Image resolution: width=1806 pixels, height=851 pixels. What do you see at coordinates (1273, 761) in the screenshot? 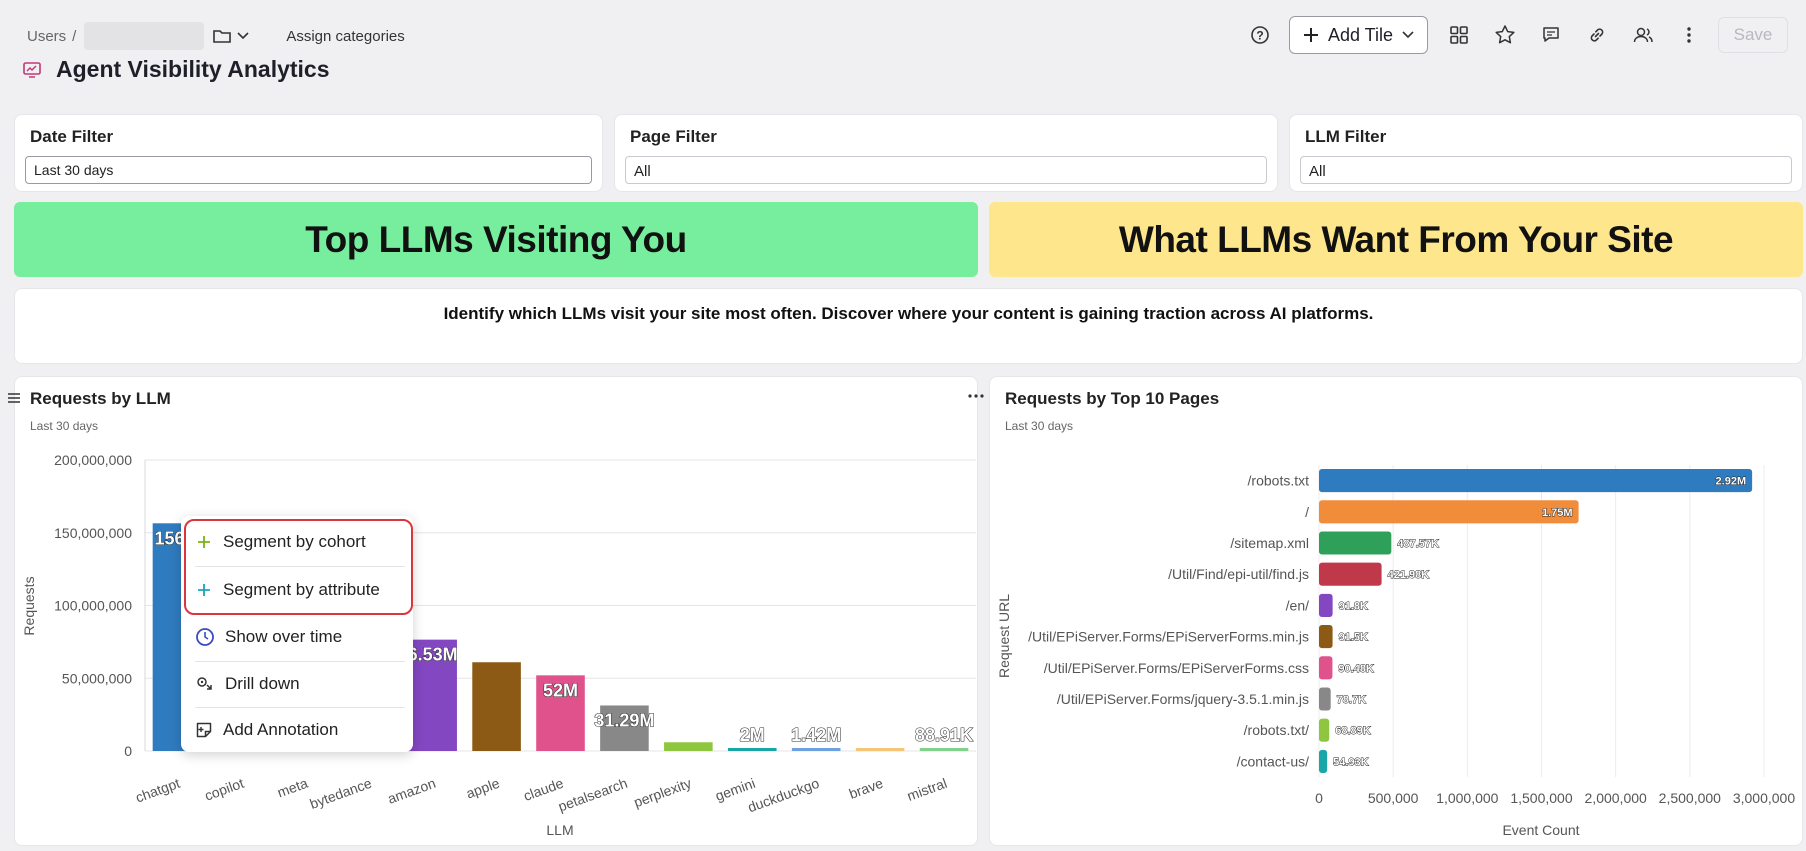
I see `y-tick-label: /contact-us/` at bounding box center [1273, 761].